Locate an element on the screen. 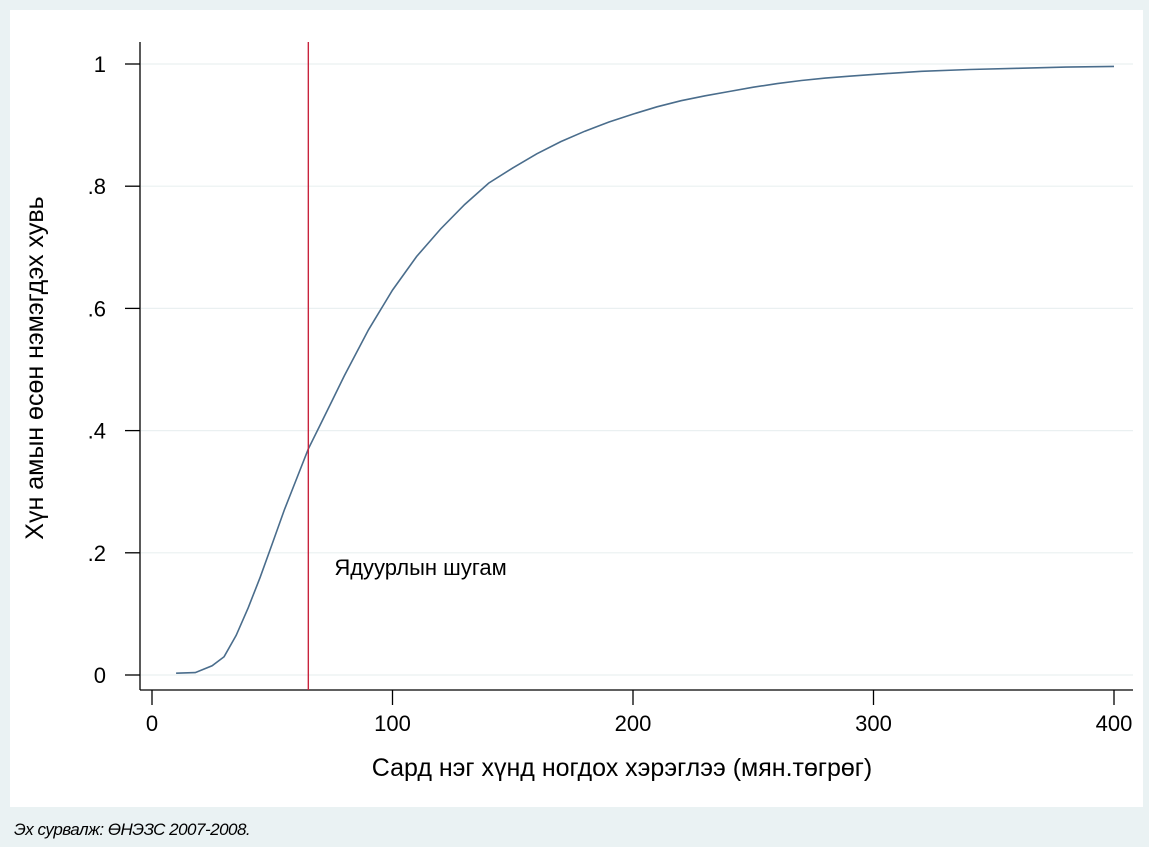  y-tick-label-3: .6 is located at coordinates (97, 308).